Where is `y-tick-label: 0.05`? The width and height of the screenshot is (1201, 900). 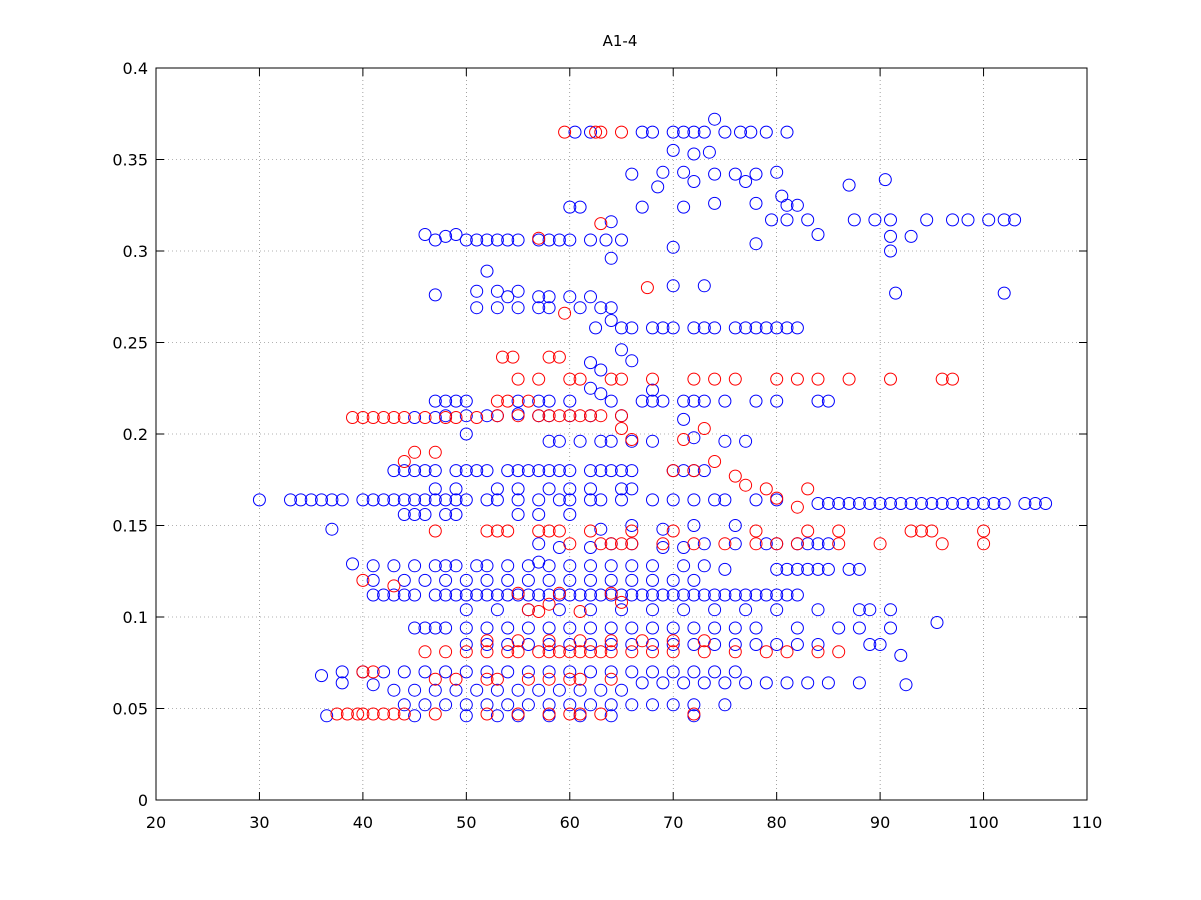
y-tick-label: 0.05 is located at coordinates (130, 709).